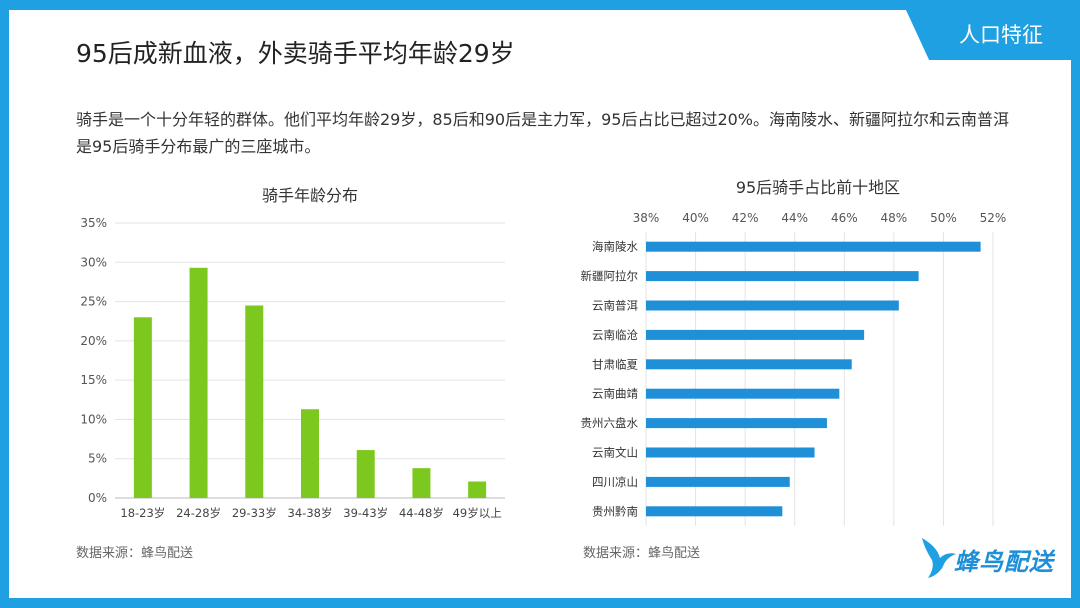 The height and width of the screenshot is (608, 1080). Describe the element at coordinates (646, 218) in the screenshot. I see `x-tick-label: 38%` at that location.